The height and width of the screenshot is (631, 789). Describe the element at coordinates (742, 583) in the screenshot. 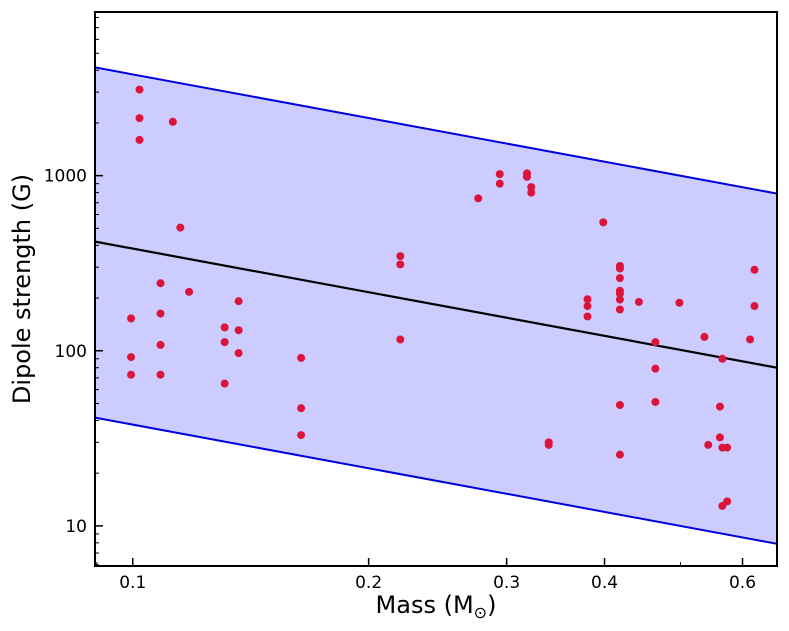

I see `x-tick-label: 0.6` at that location.